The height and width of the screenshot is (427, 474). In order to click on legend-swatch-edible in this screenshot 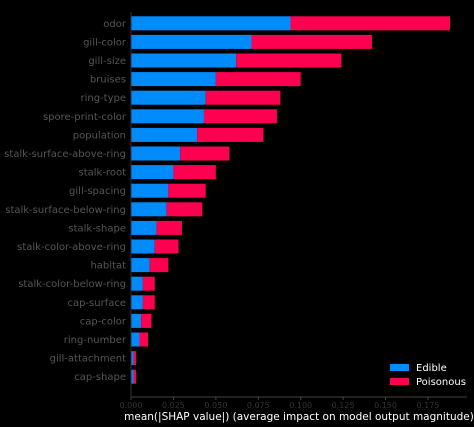, I will do `click(399, 367)`.